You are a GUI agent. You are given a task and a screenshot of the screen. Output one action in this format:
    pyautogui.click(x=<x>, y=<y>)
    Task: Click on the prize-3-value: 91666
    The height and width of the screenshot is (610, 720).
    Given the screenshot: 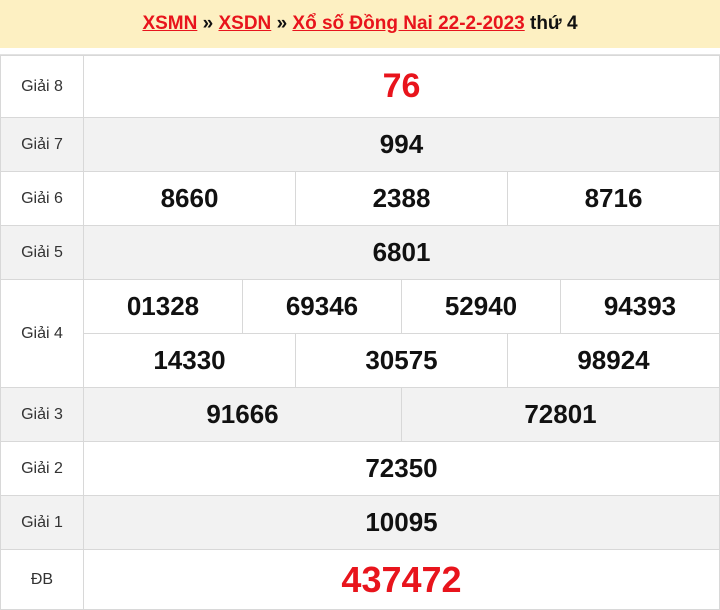 What is the action you would take?
    pyautogui.click(x=242, y=414)
    